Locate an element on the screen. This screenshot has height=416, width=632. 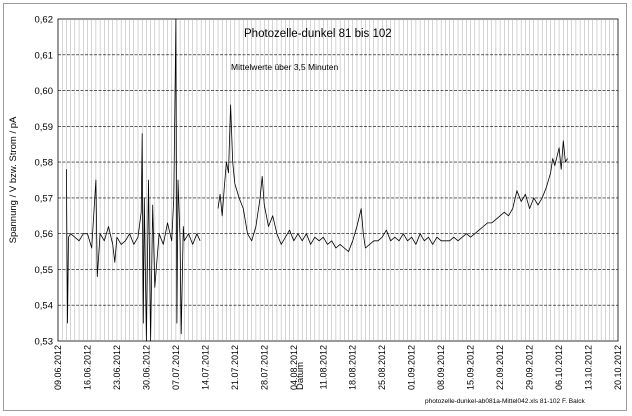
x-tick-label: 08.09.2012 is located at coordinates (441, 367).